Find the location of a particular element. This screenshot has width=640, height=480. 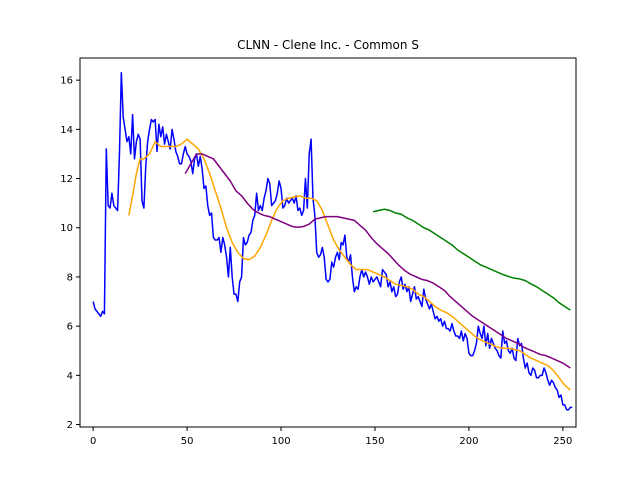

x-tick-label: 50 is located at coordinates (187, 441).